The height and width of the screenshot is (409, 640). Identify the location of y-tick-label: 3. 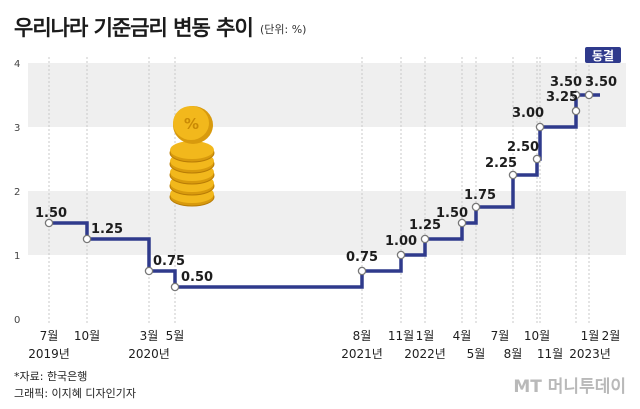
(17, 128).